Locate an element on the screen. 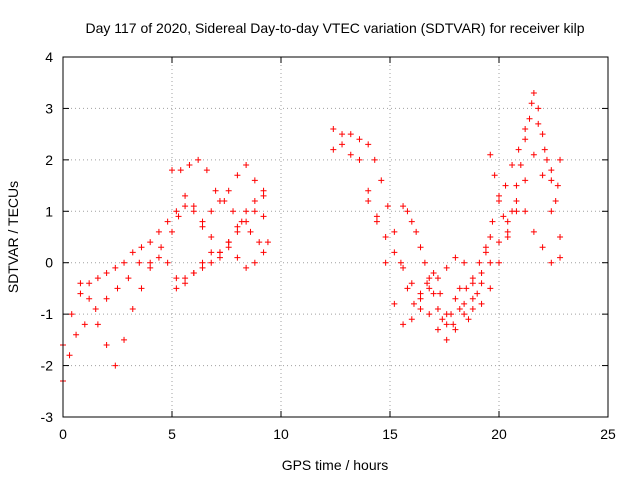 The height and width of the screenshot is (480, 640). x-tick-labels: 0 5 10 15 20 25 is located at coordinates (337, 434).